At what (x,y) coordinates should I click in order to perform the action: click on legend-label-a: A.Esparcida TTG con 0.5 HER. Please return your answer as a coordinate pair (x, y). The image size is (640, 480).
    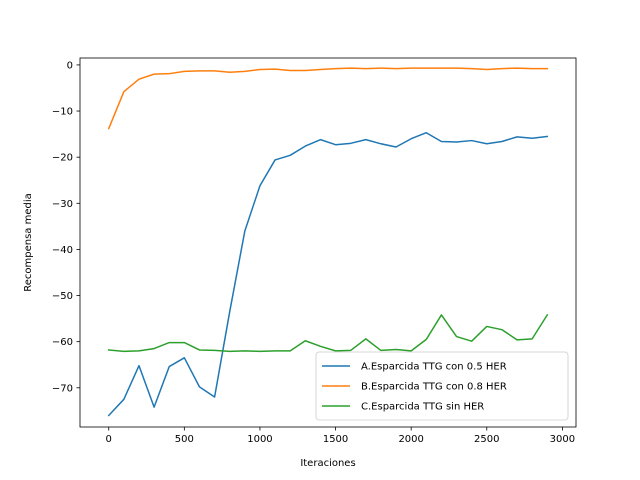
    Looking at the image, I should click on (434, 367).